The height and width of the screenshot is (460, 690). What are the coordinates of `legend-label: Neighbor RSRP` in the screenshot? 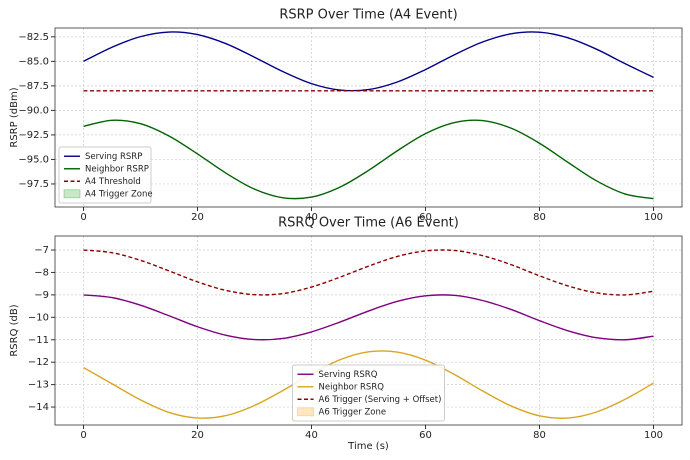 It's located at (117, 169).